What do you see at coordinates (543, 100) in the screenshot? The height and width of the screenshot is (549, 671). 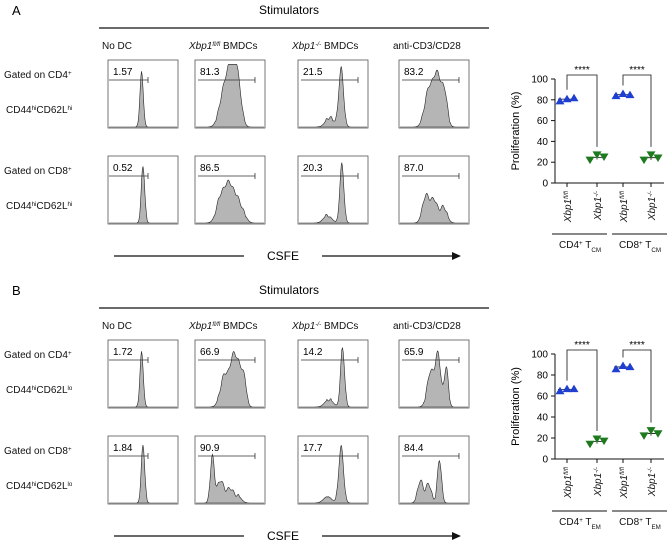 I see `y-tick-label: 80` at bounding box center [543, 100].